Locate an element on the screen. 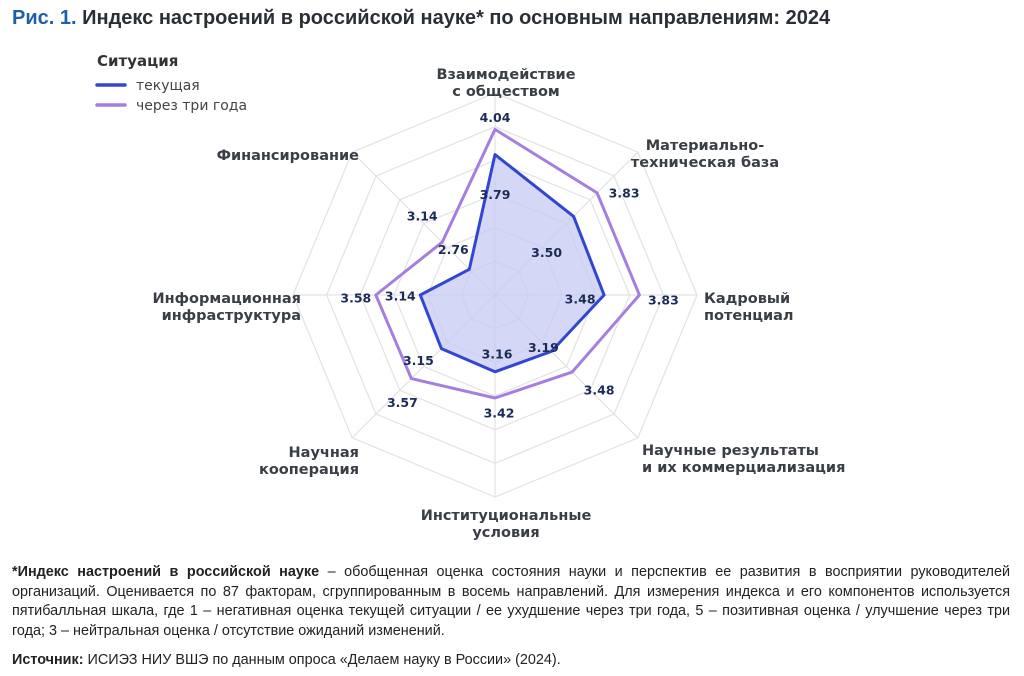 This screenshot has width=1024, height=676. data-label-future: 3.48 is located at coordinates (599, 390).